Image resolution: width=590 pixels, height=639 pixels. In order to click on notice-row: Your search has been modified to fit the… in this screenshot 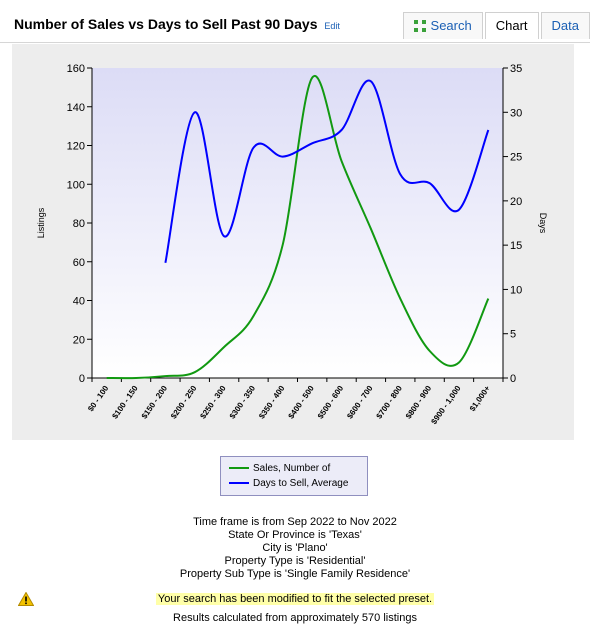, I will do `click(295, 599)`.